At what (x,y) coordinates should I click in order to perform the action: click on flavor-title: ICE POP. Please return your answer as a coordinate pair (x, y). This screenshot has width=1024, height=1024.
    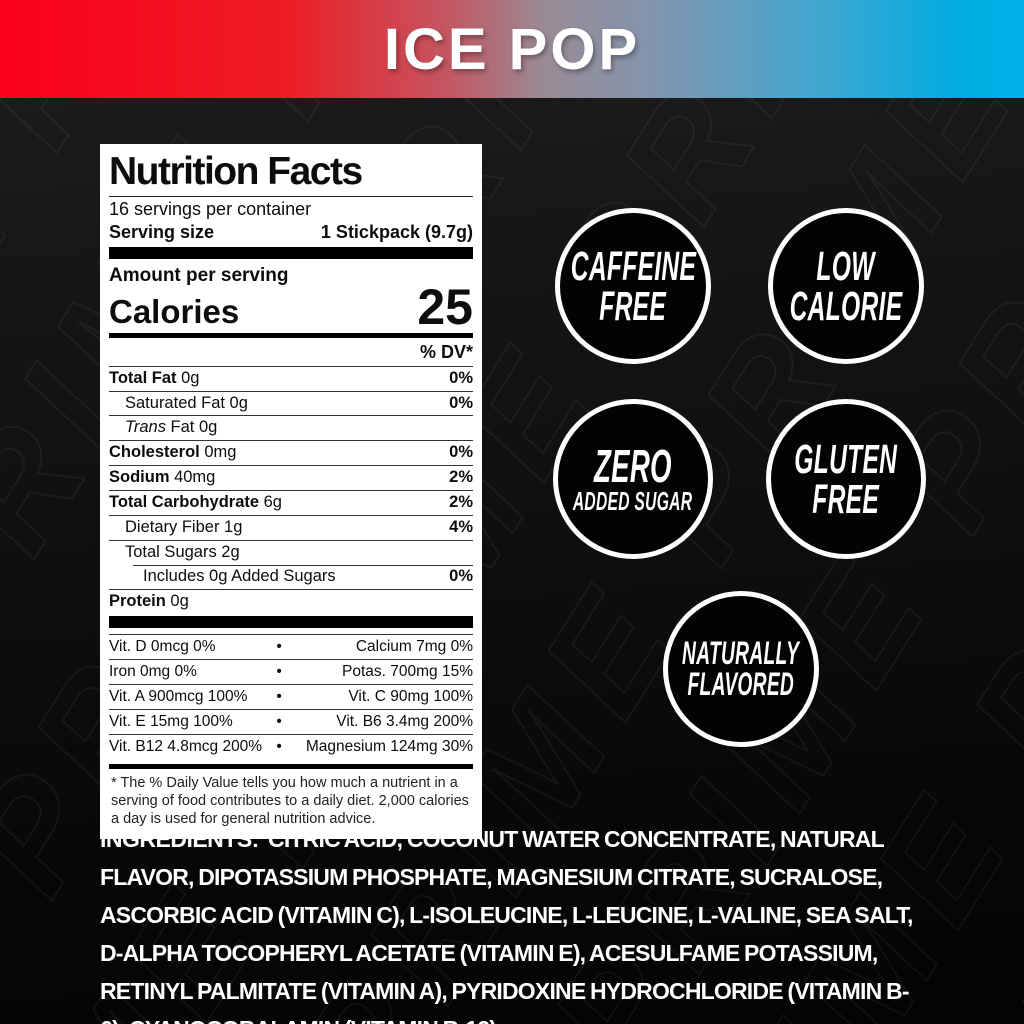
    Looking at the image, I should click on (512, 49).